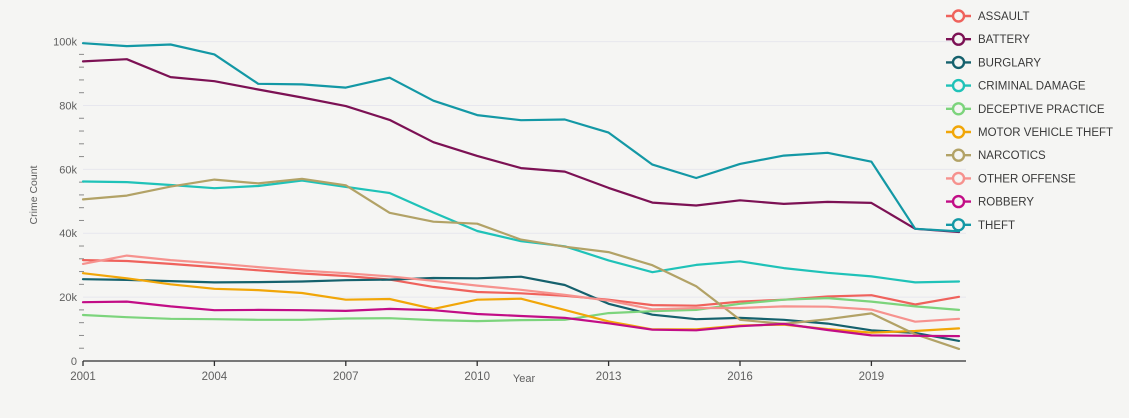 This screenshot has width=1129, height=418. I want to click on legend-item-other-offense: OTHER OFFENSE, so click(1011, 178).